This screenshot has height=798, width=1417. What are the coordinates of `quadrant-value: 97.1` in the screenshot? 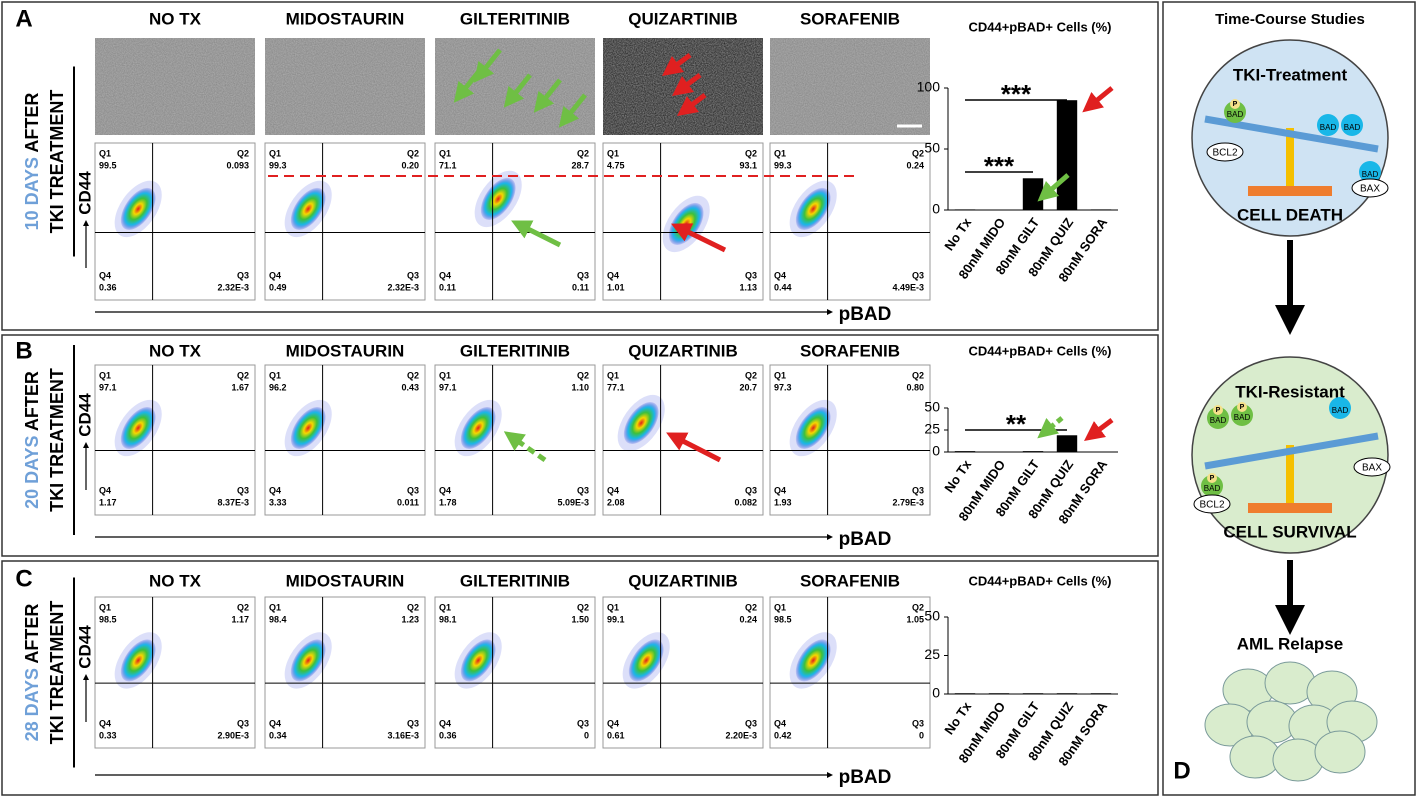 It's located at (448, 387).